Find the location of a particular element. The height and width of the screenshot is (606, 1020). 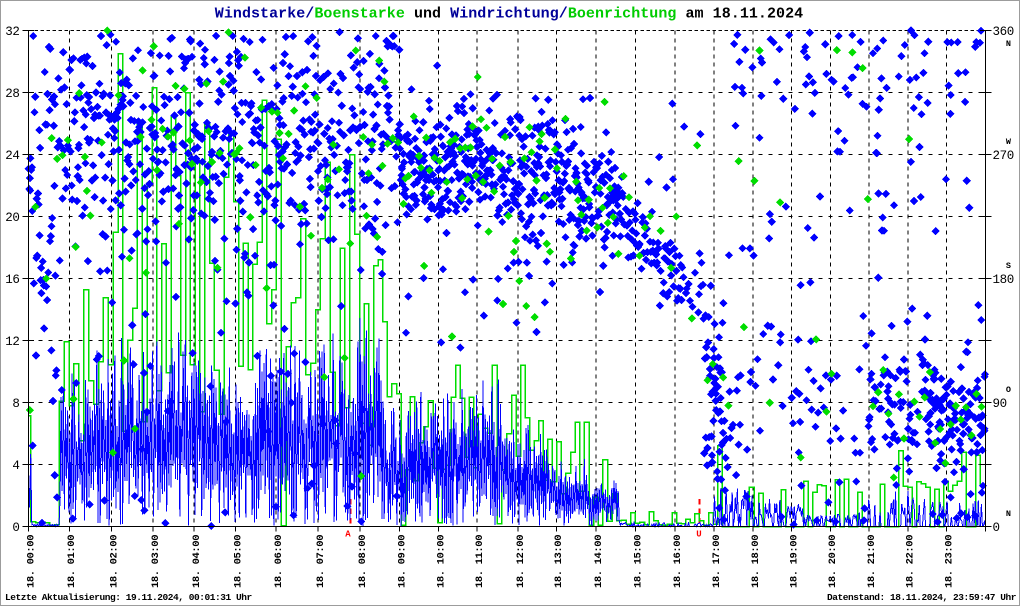

svg-text: 90 is located at coordinates (1000, 404).